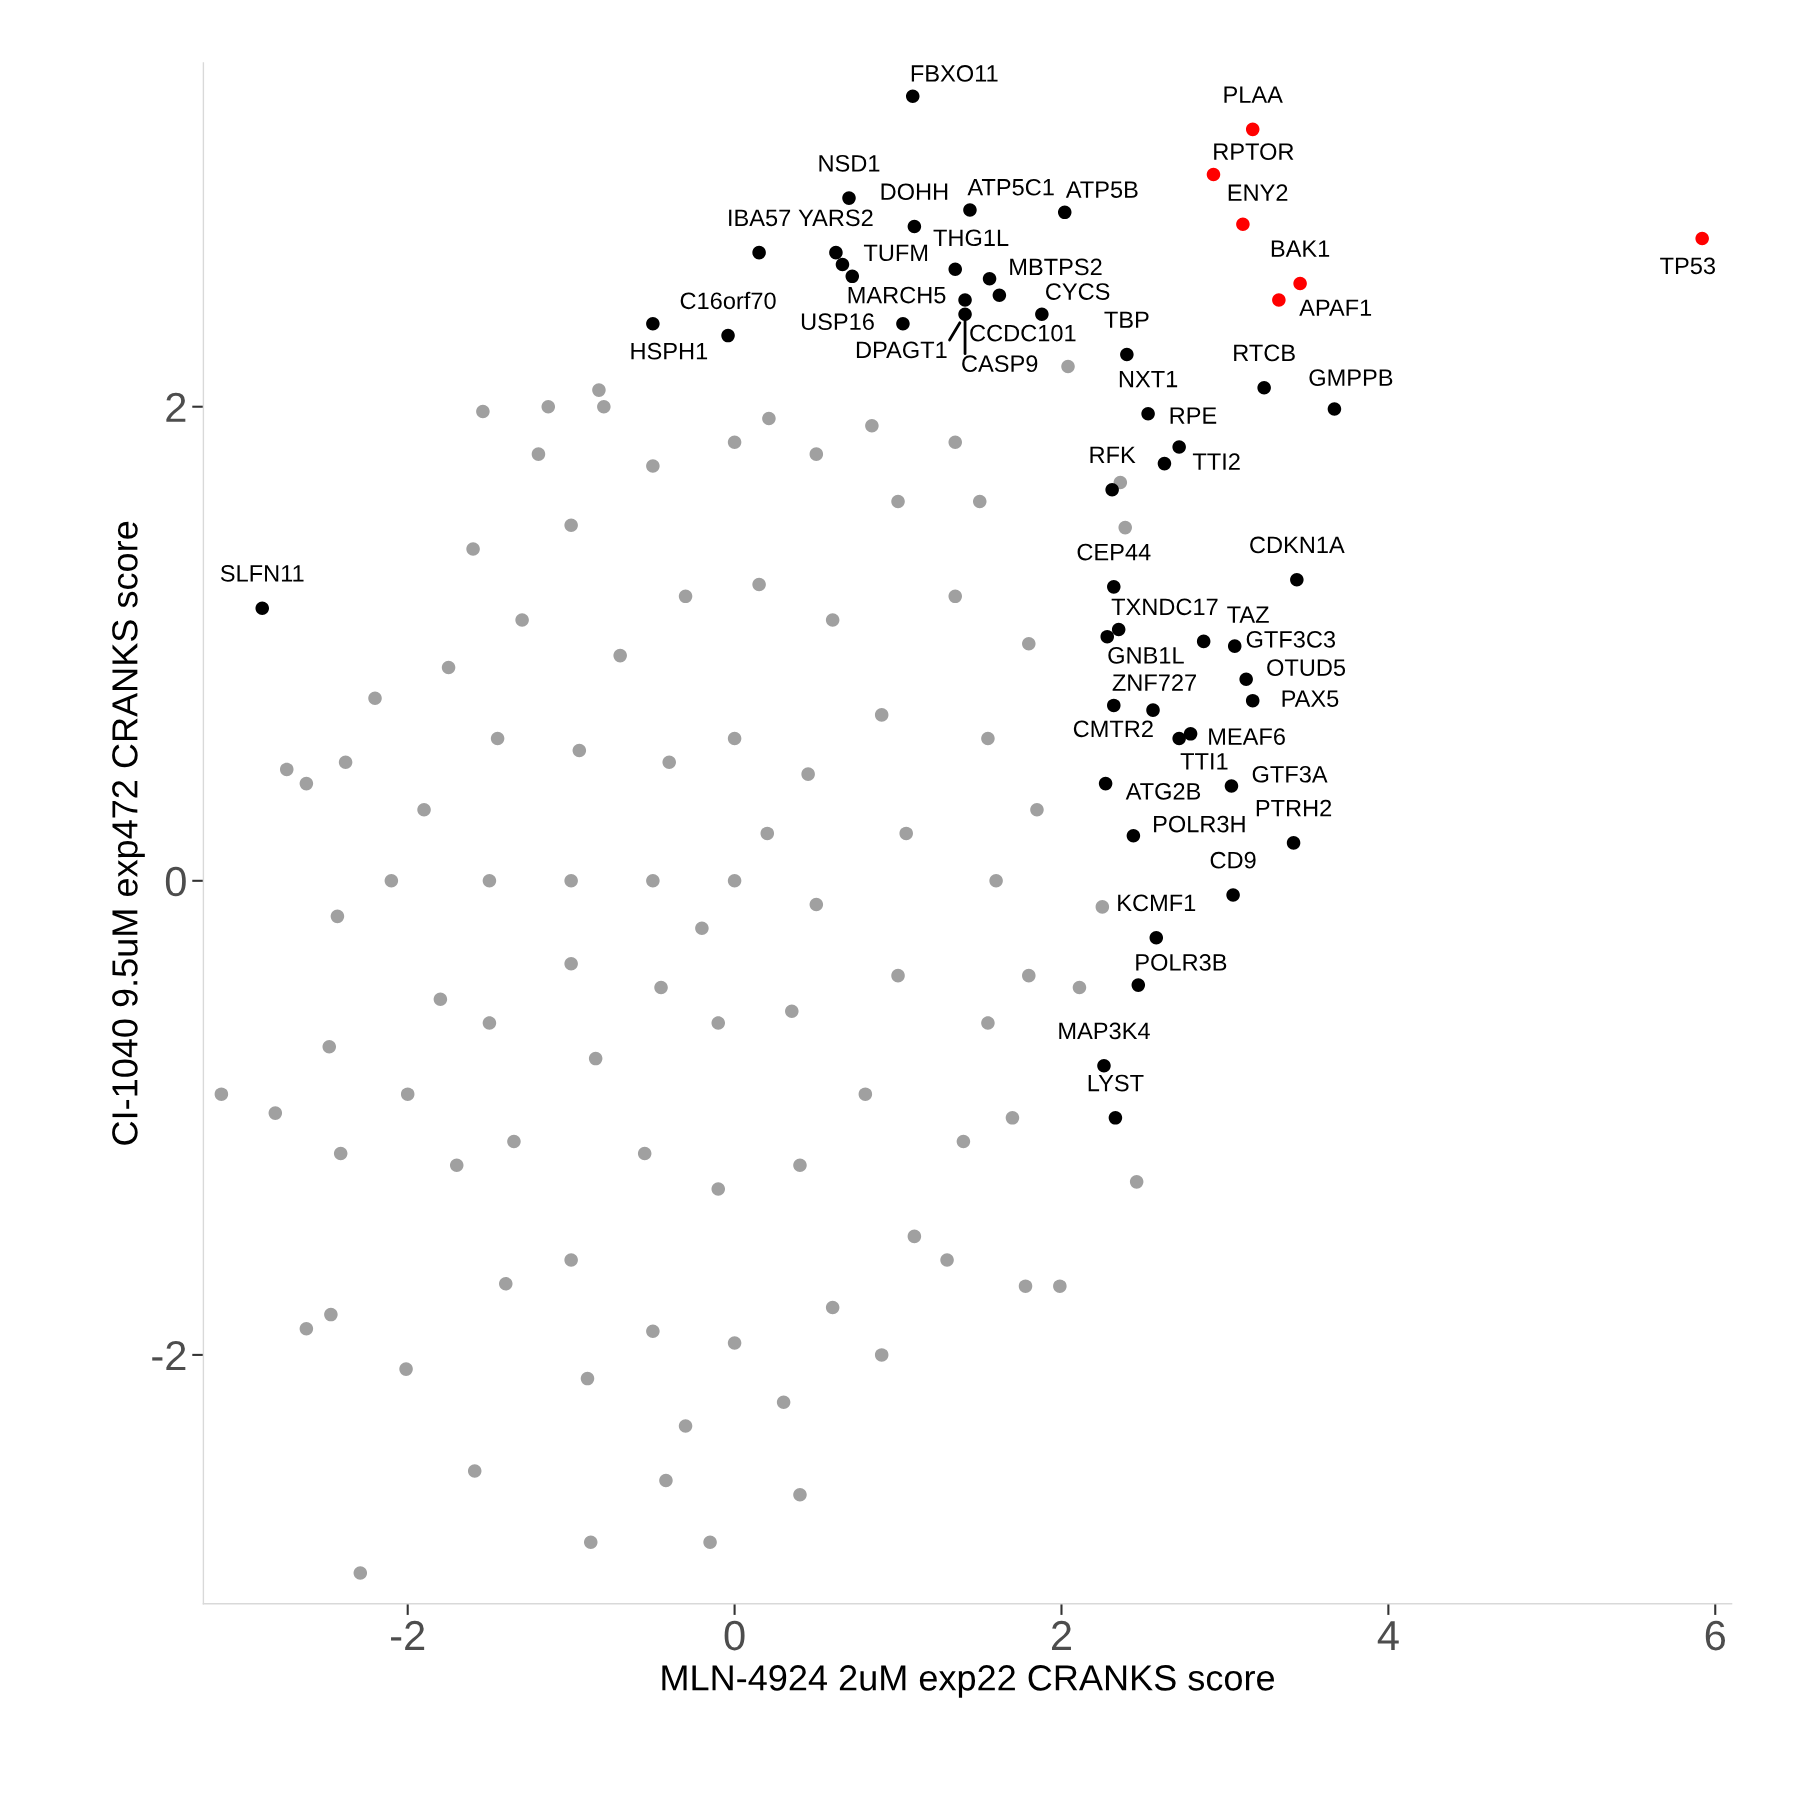  I want to click on annotation: RFK, so click(1113, 454).